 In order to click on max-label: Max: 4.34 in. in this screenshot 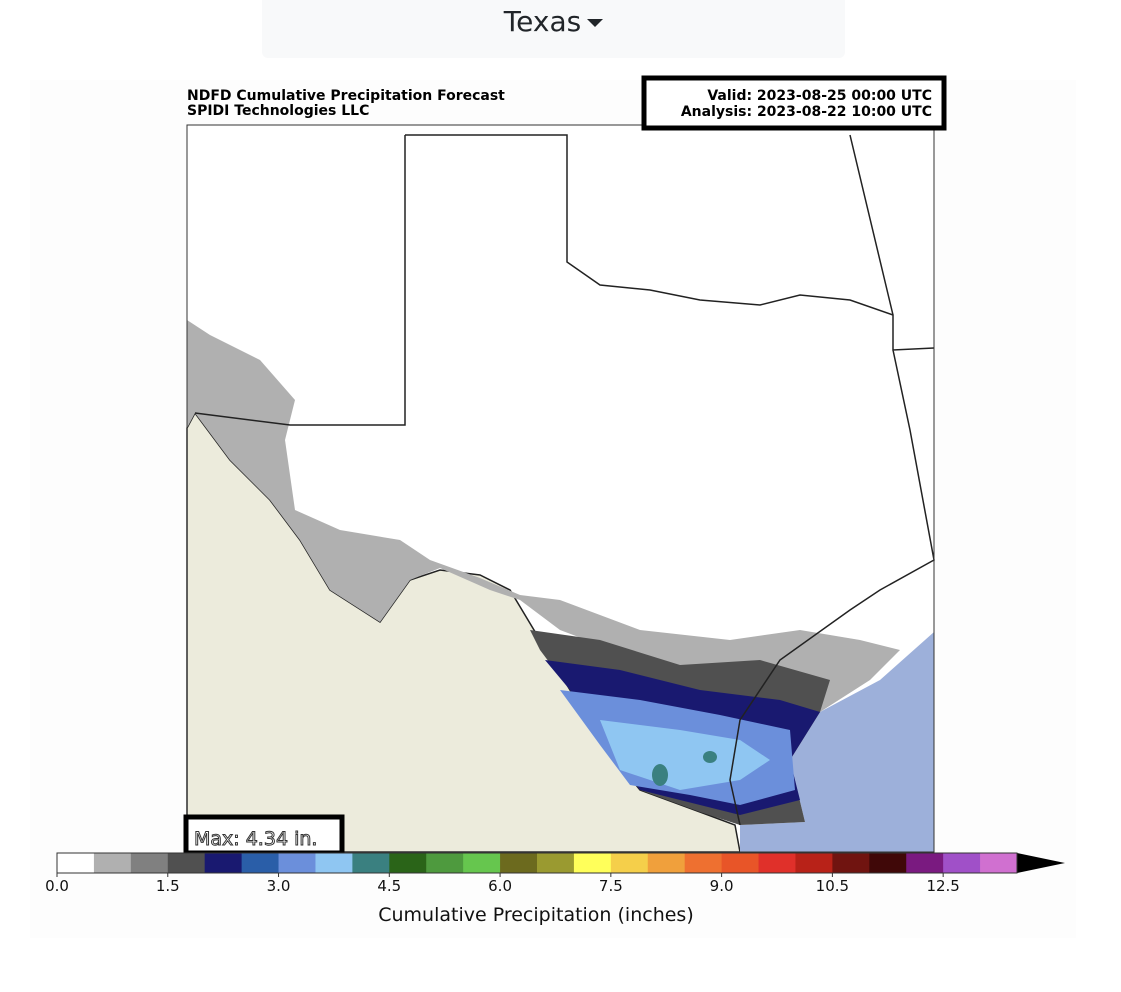, I will do `click(255, 839)`.